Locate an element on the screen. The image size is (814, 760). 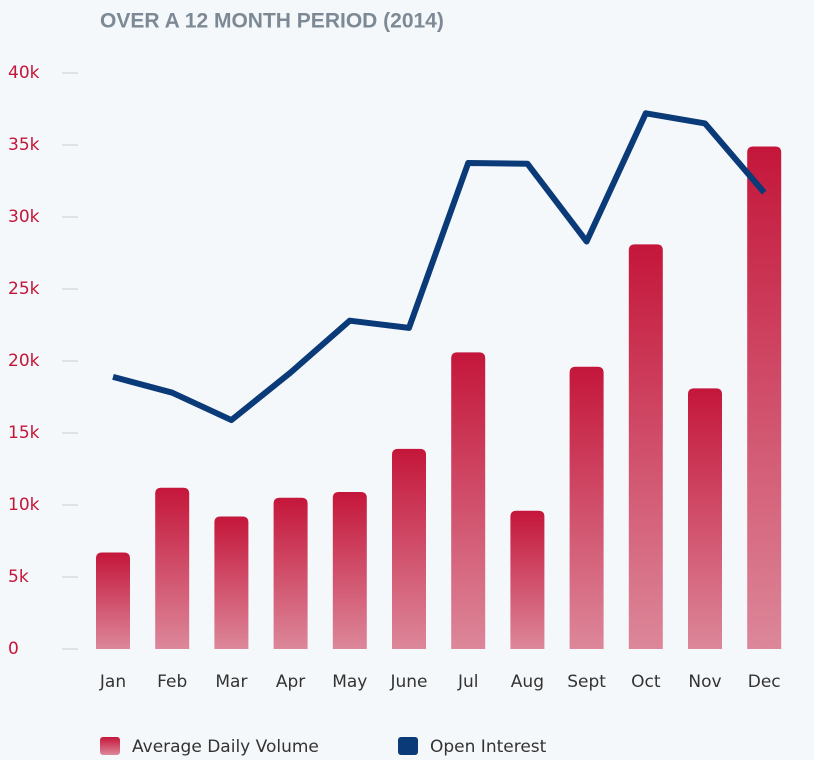
x-tick-label: Feb is located at coordinates (172, 682).